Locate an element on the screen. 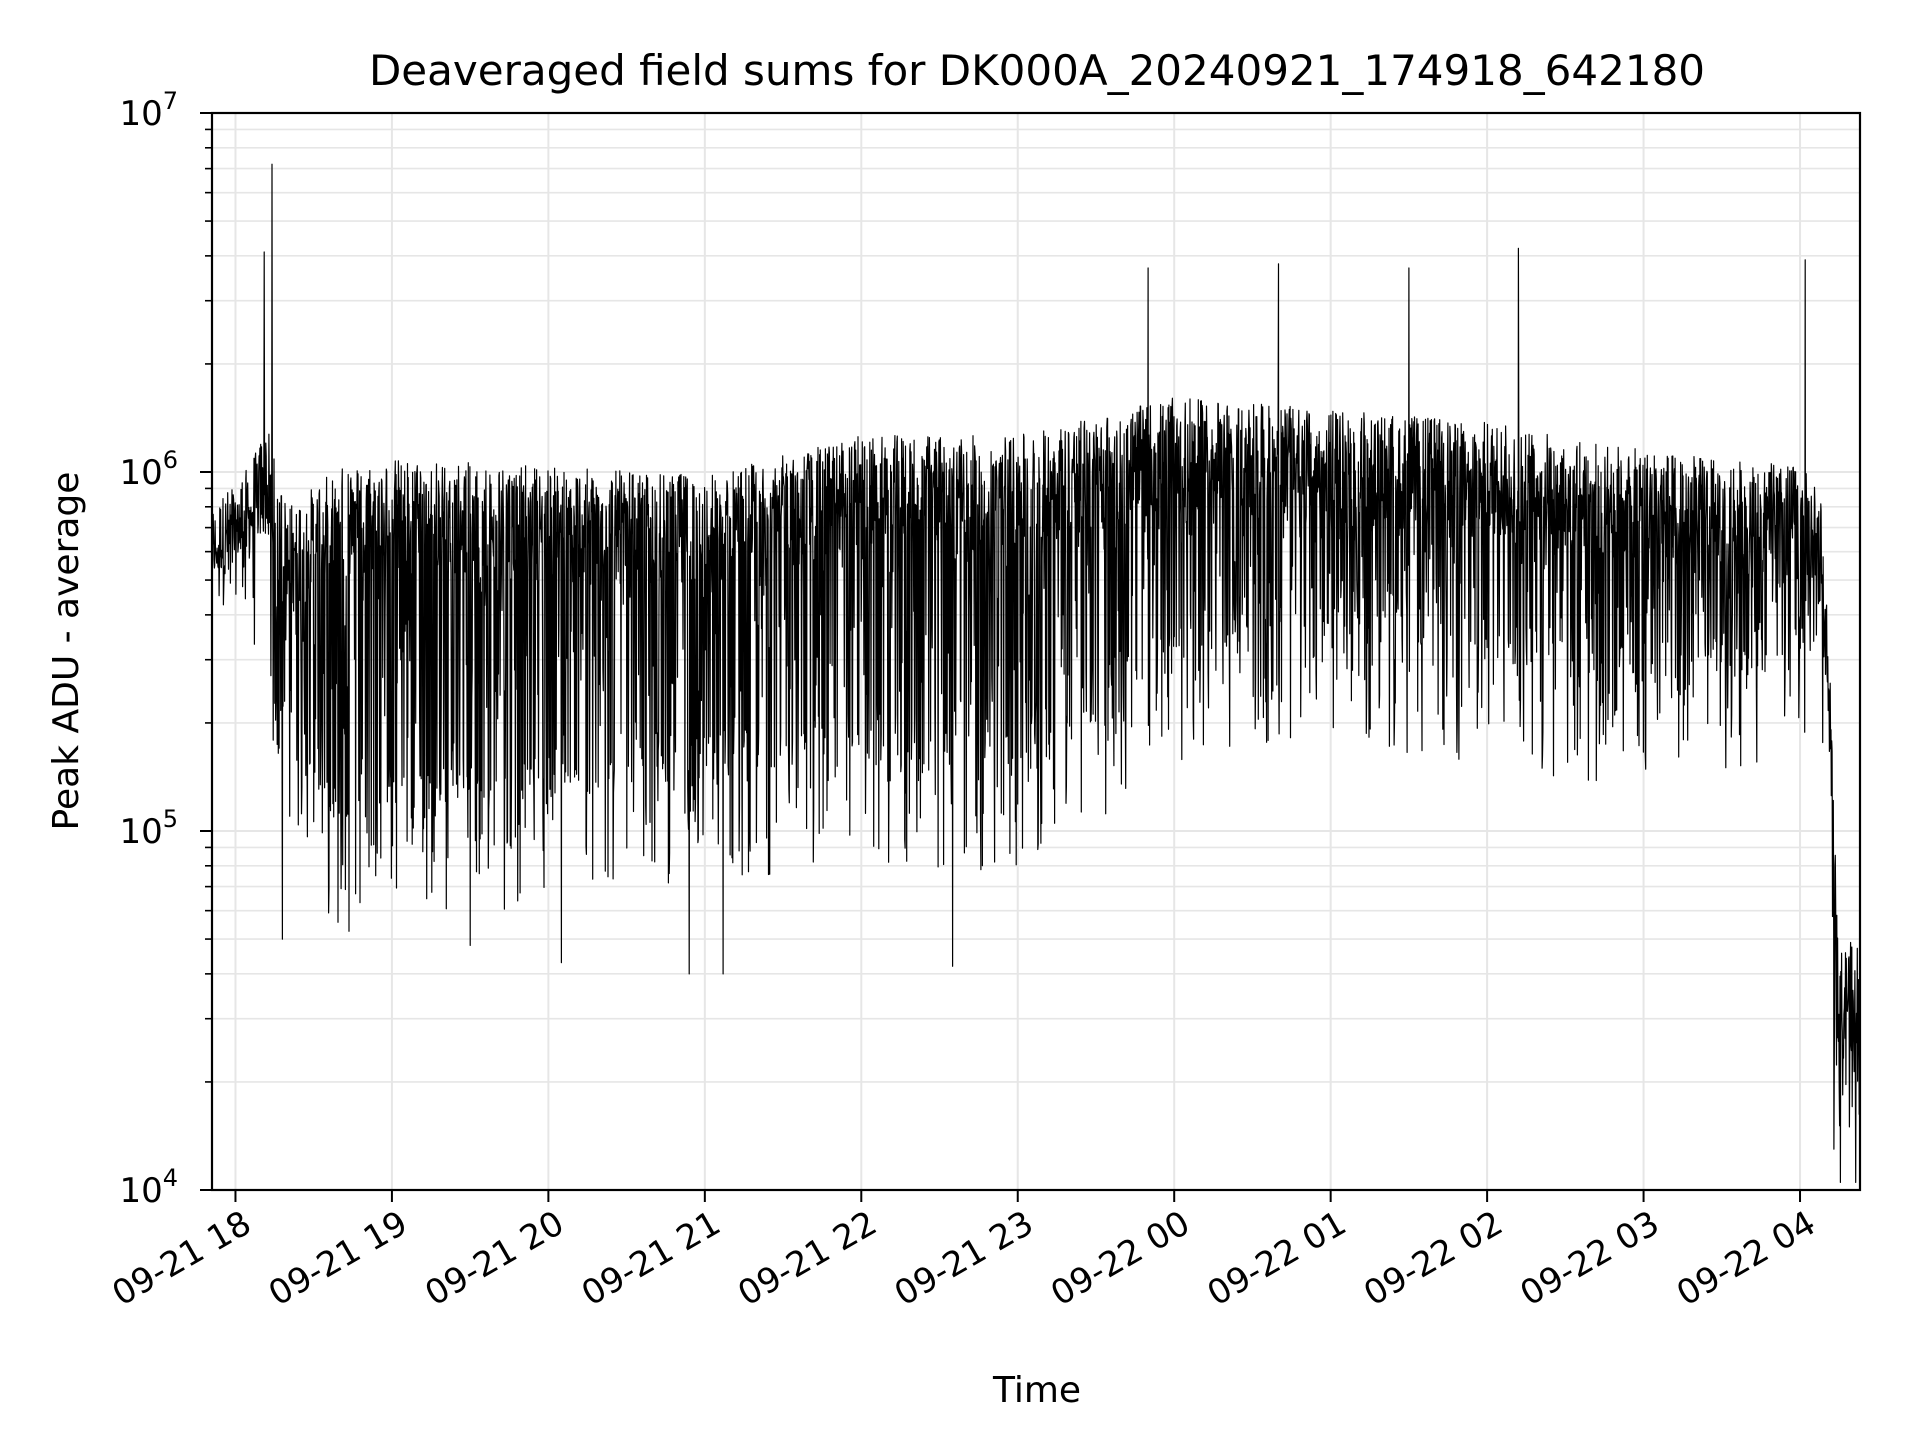 The height and width of the screenshot is (1440, 1920). y-tick-label: 10⁷ is located at coordinates (148, 110).